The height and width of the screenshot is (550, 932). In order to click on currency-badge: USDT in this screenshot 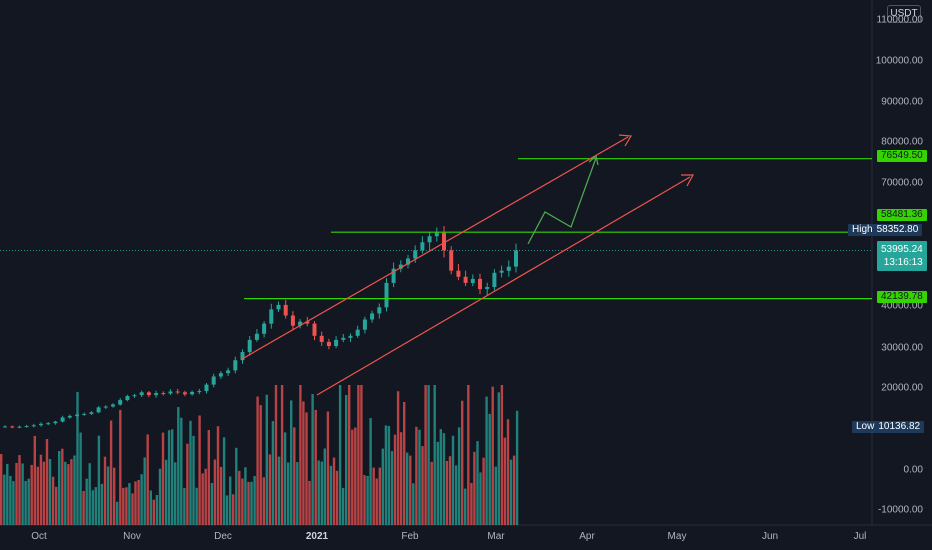, I will do `click(904, 14)`.